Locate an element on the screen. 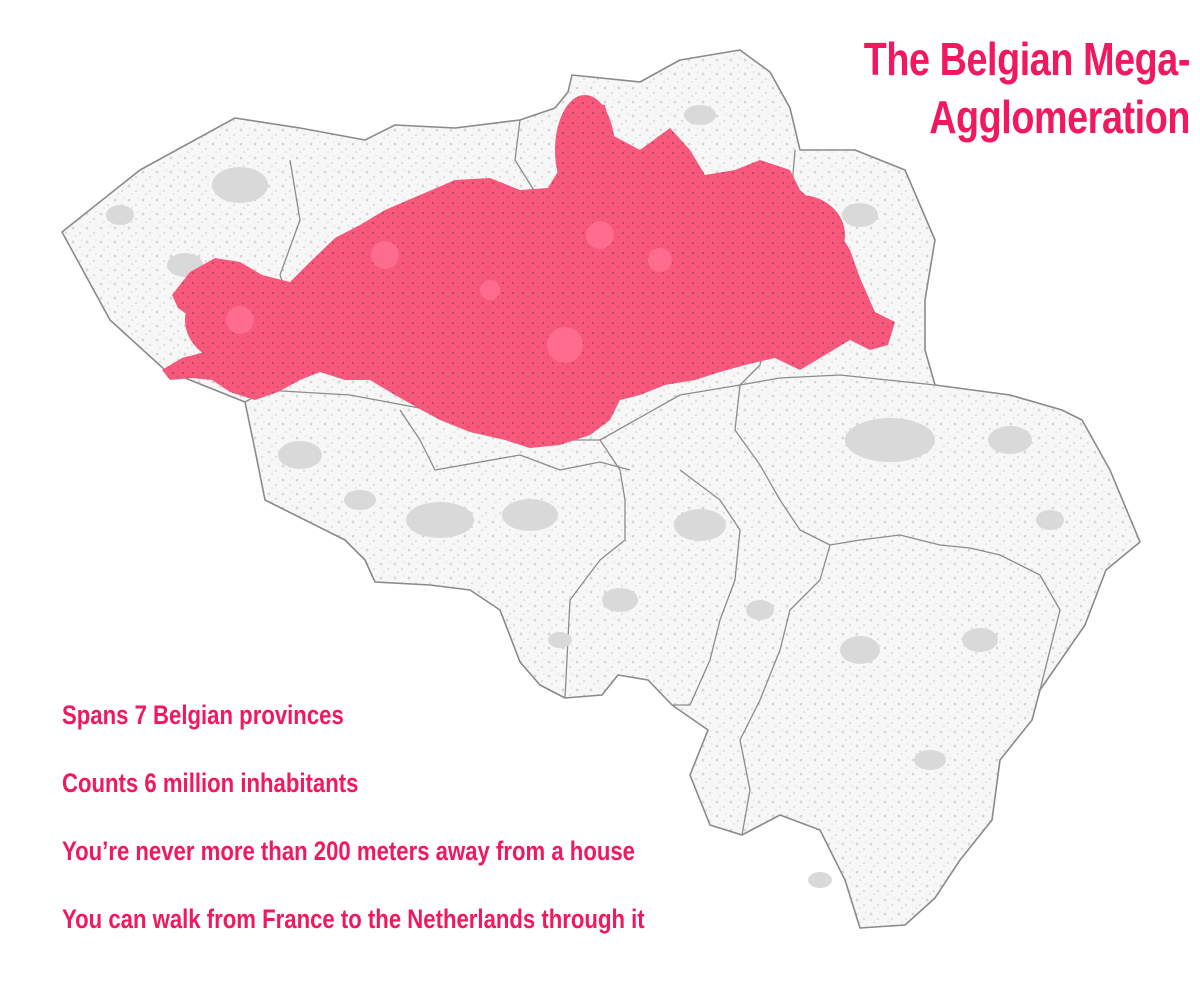  title-line-2: Agglomeration is located at coordinates (1059, 117).